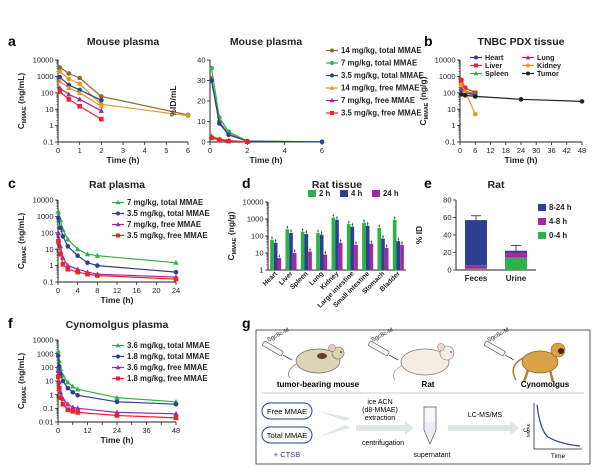  What do you see at coordinates (201, 101) in the screenshot?
I see `a2-ytick-label: 20` at bounding box center [201, 101].